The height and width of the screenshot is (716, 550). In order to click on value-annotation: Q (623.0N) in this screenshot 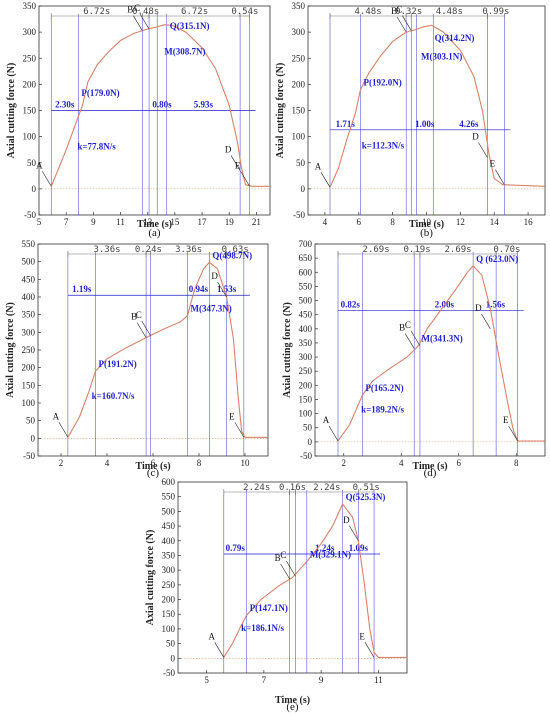, I will do `click(497, 259)`.